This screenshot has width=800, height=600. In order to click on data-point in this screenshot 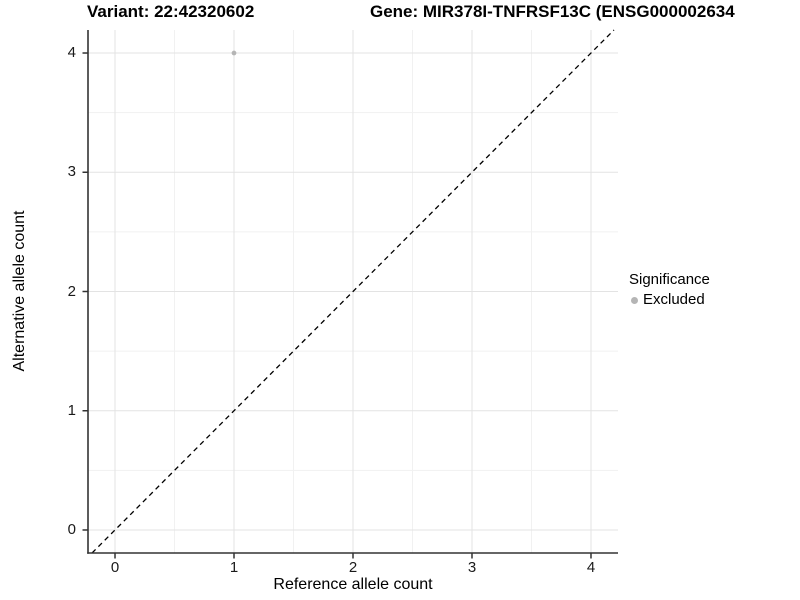, I will do `click(234, 53)`.